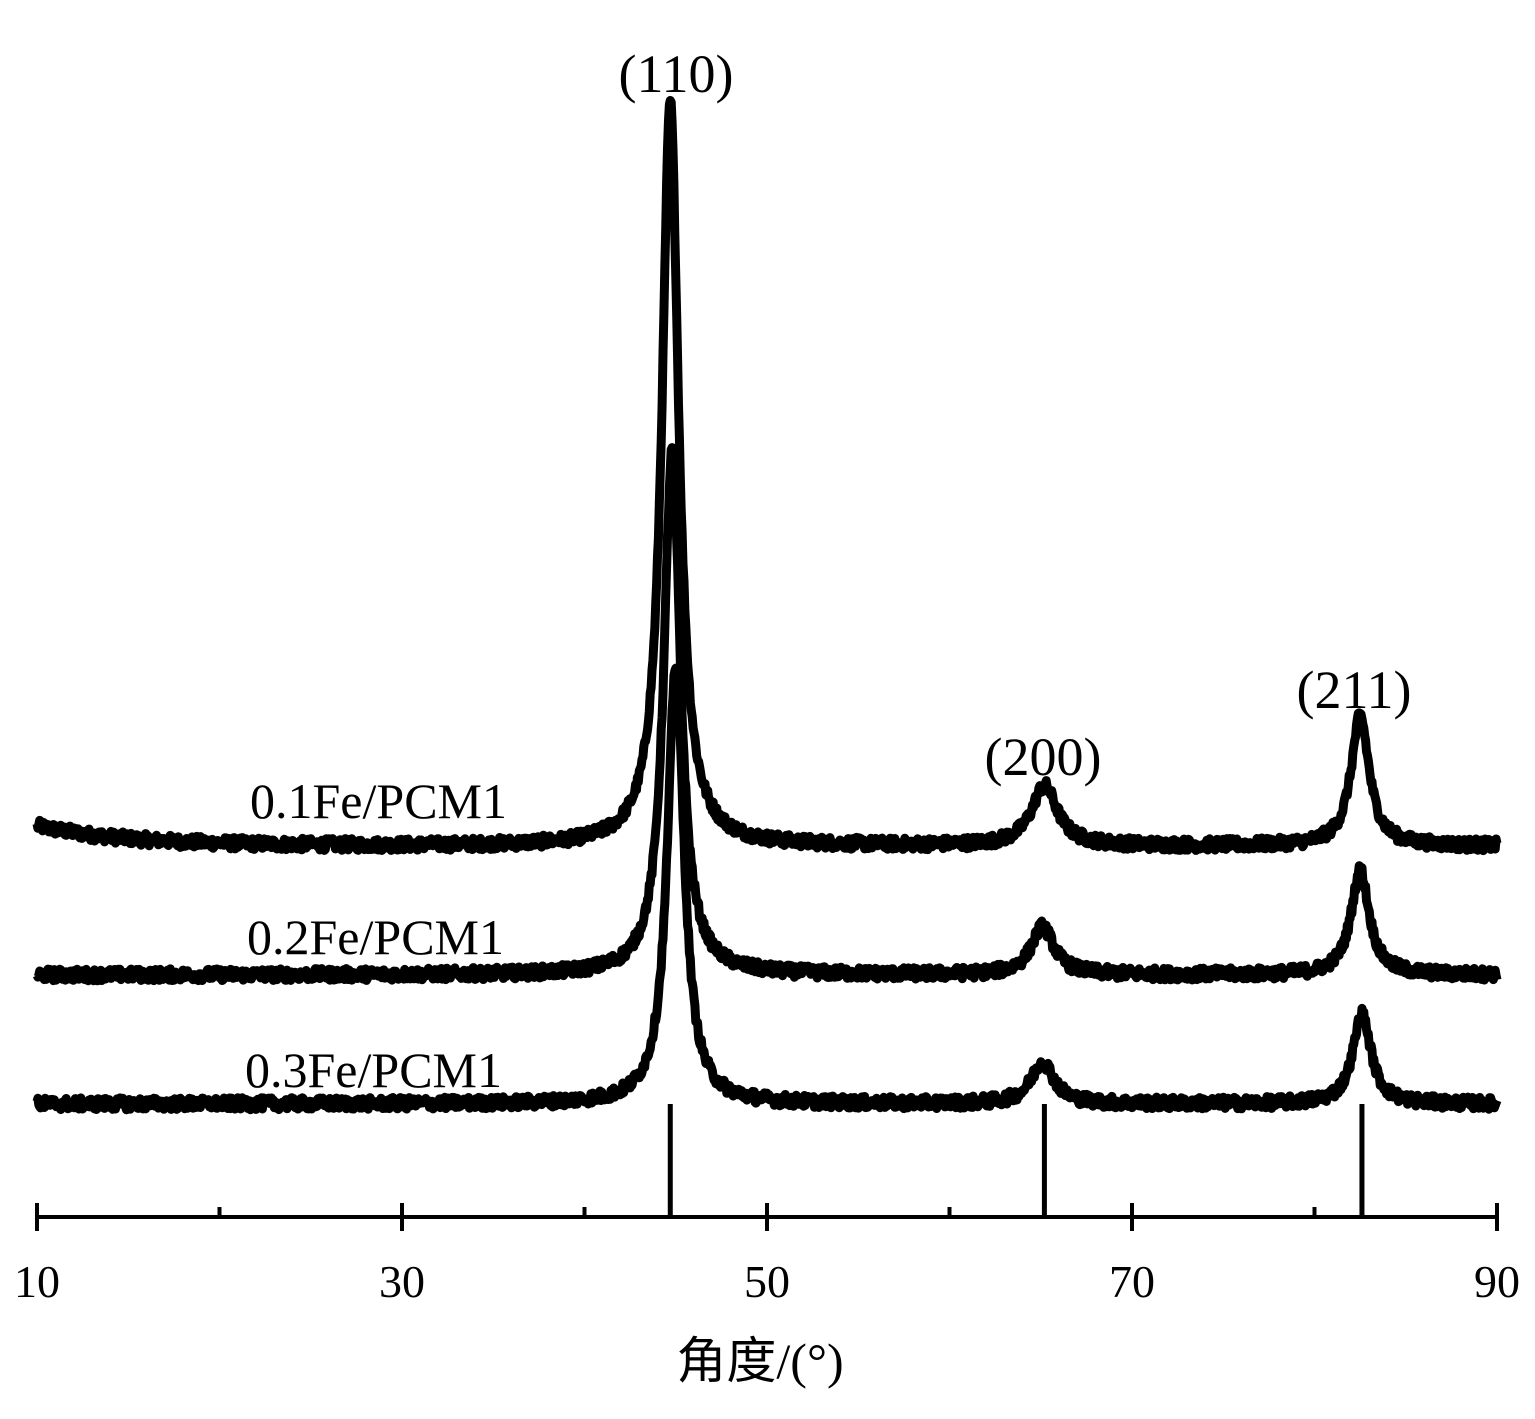  Describe the element at coordinates (767, 1281) in the screenshot. I see `x-tick-label-50: 50` at that location.